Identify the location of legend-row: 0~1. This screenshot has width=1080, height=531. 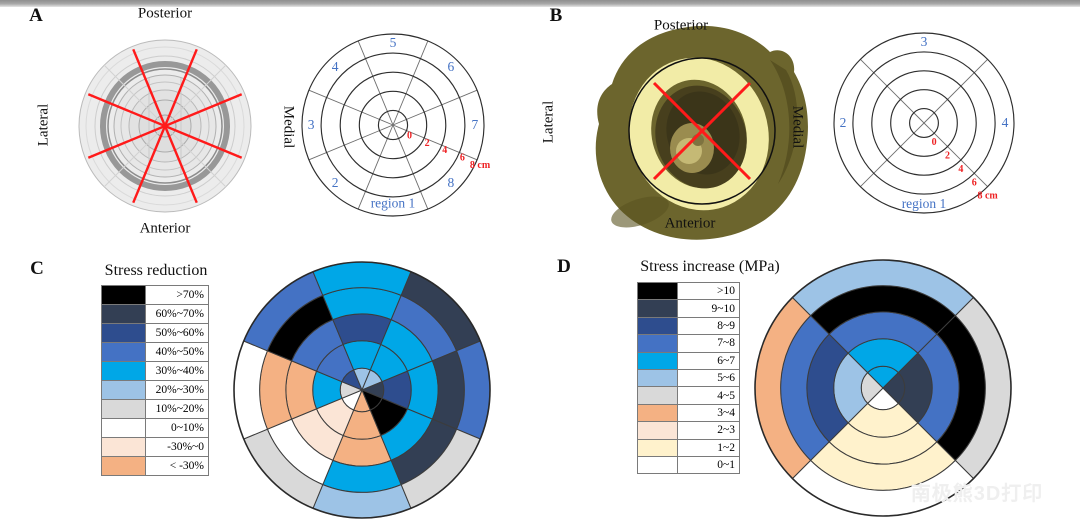
(688, 465).